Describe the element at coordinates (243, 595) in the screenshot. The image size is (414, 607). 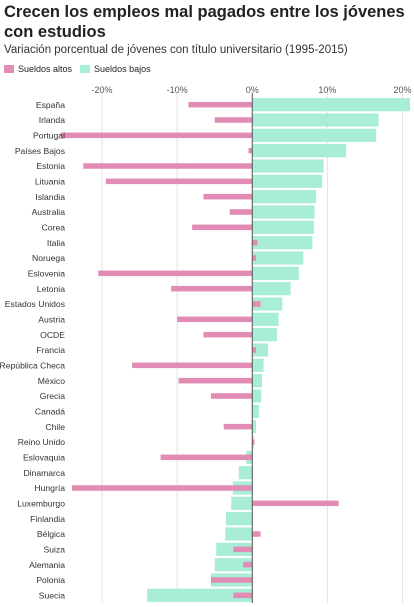
I see `bar-sueldos-altos-suecia` at that location.